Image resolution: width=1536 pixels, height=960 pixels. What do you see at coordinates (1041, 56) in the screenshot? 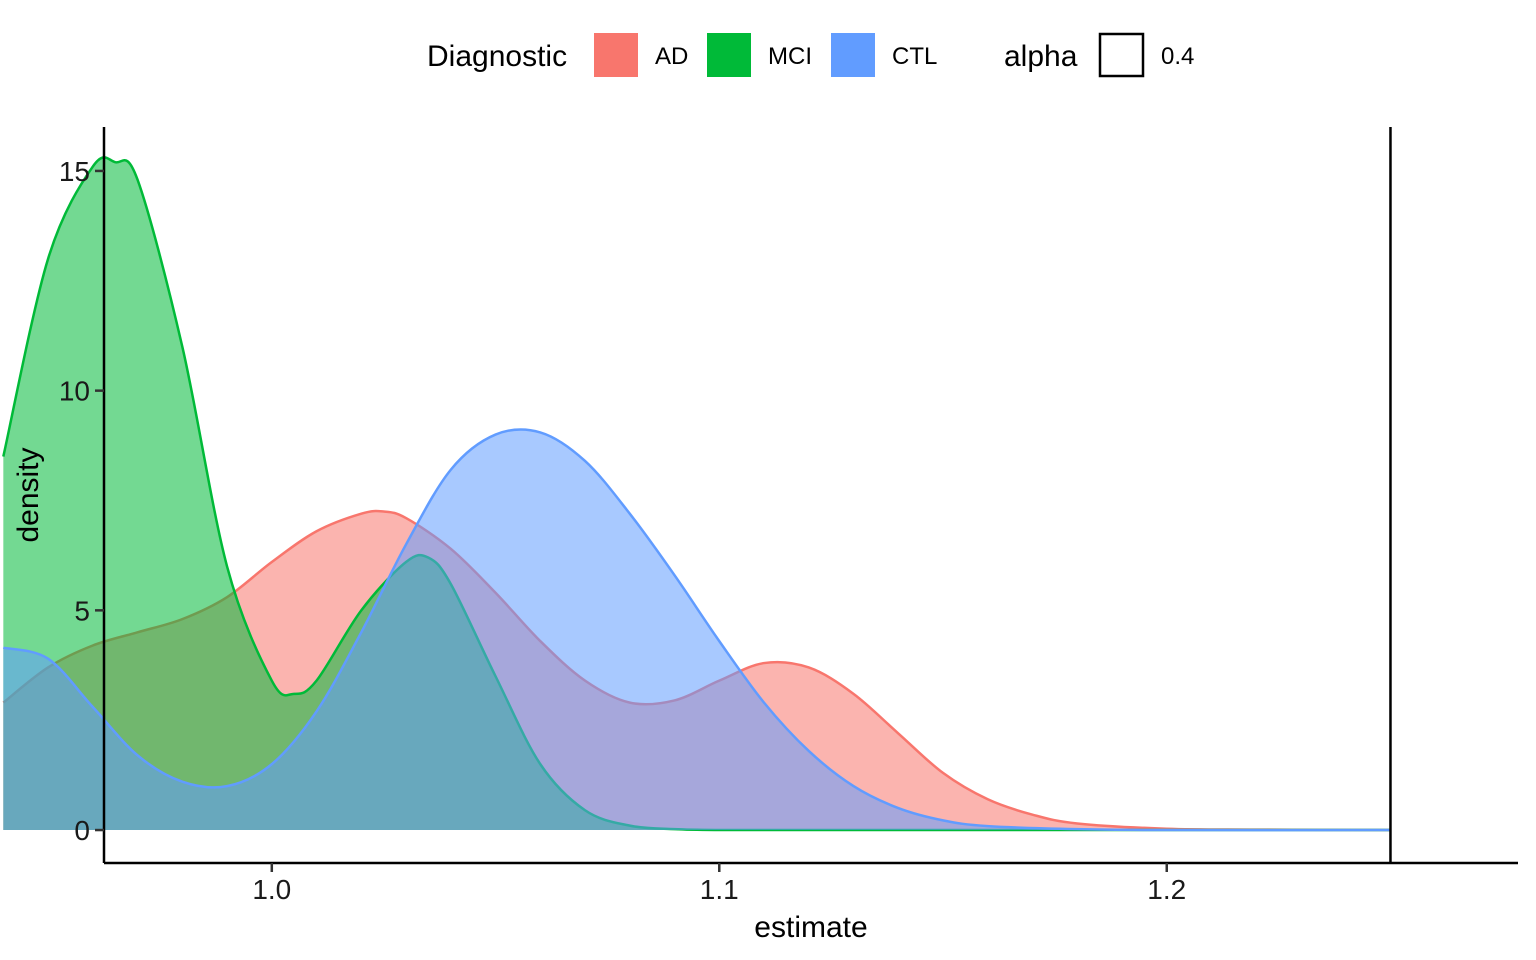
I see `legend-alpha-title: alpha` at bounding box center [1041, 56].